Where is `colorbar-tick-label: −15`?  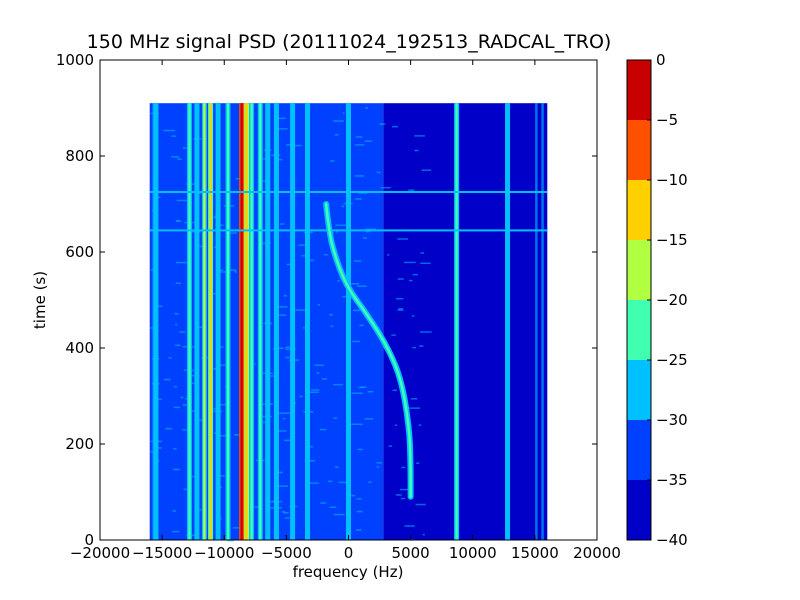
colorbar-tick-label: −15 is located at coordinates (672, 240).